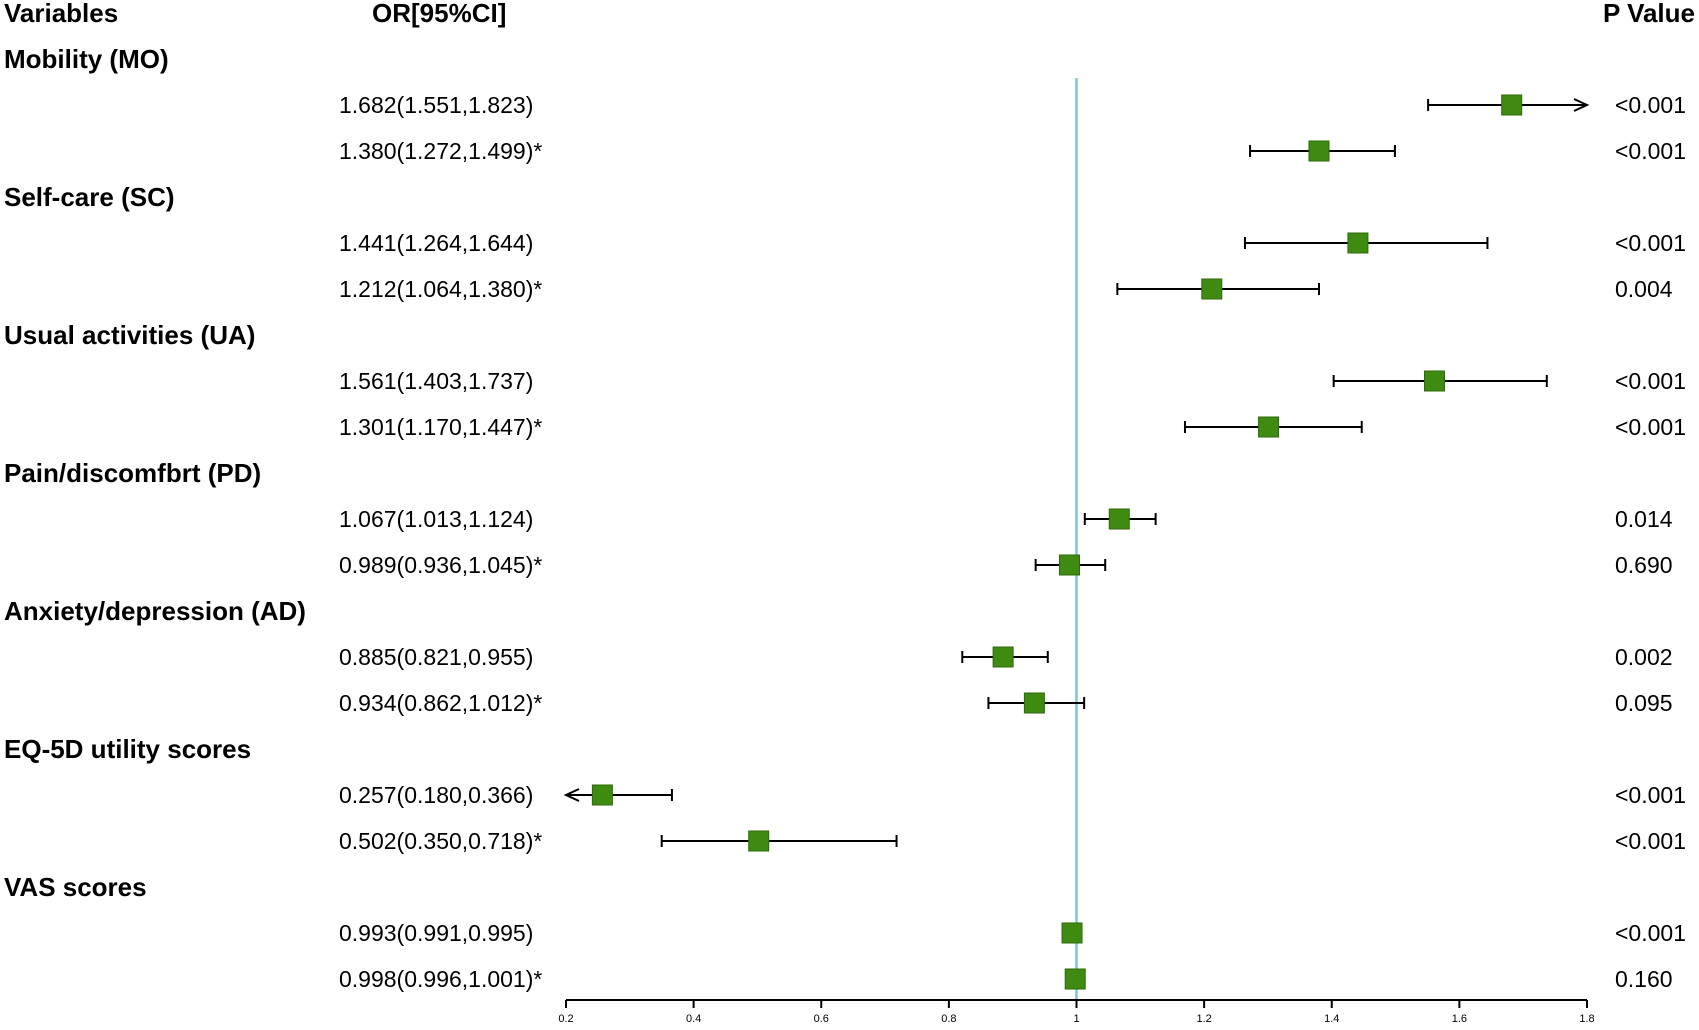  Describe the element at coordinates (86, 59) in the screenshot. I see `group-label: Mobility (MO)` at that location.